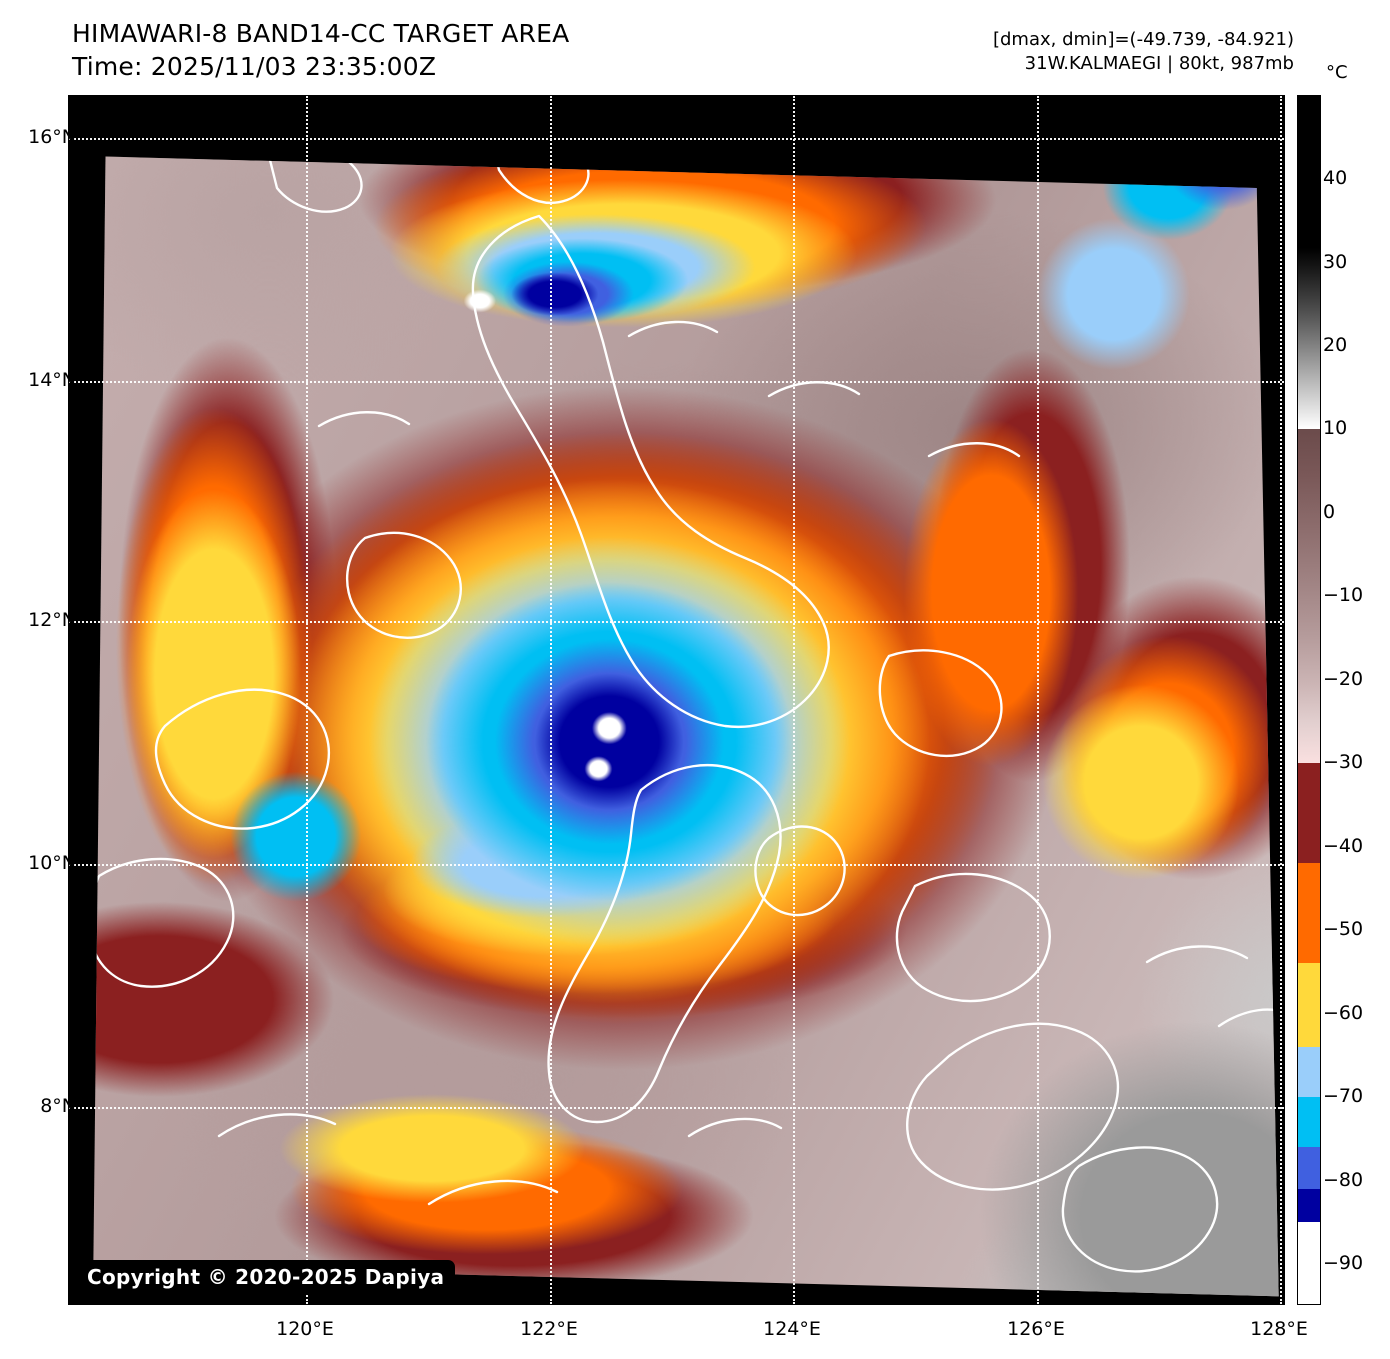 The image size is (1390, 1359). Describe the element at coordinates (1335, 345) in the screenshot. I see `cbar-tick-20: 20` at that location.